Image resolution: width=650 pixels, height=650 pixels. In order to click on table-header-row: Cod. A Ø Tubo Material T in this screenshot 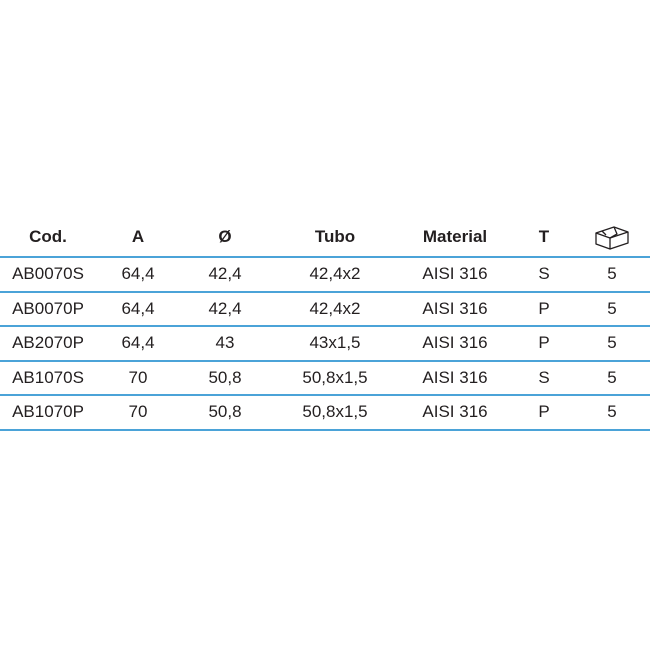, I will do `click(325, 237)`.